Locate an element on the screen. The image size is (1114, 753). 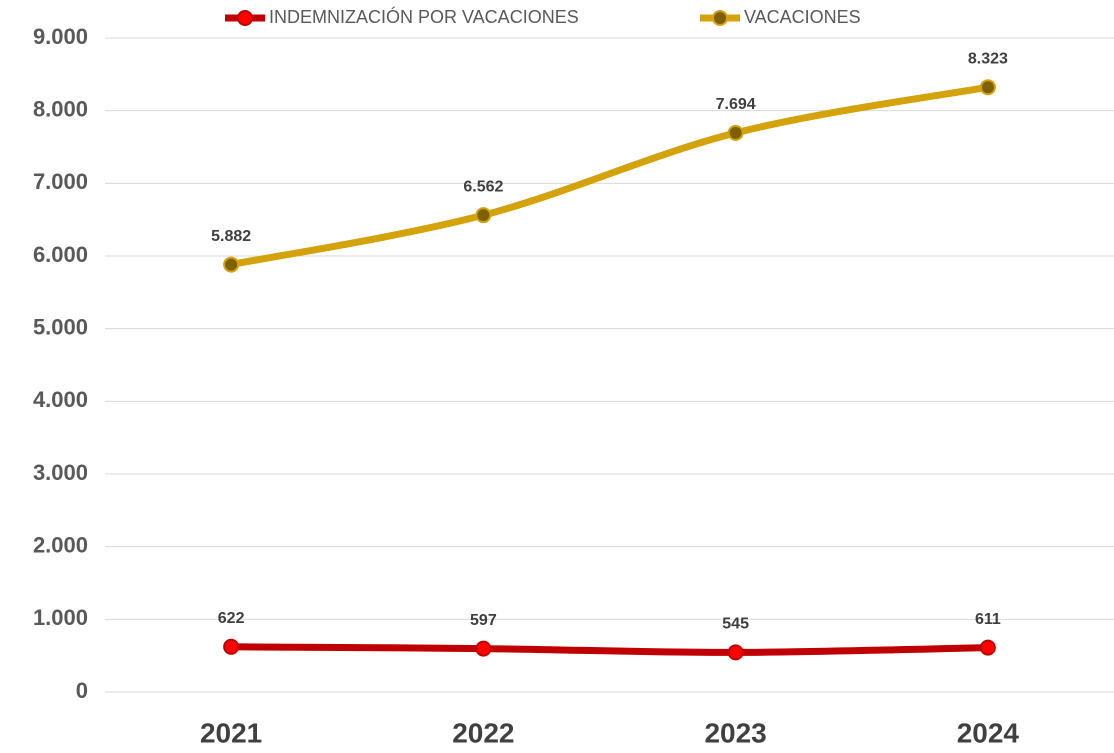
y-tick-label: 5.000 is located at coordinates (60, 326).